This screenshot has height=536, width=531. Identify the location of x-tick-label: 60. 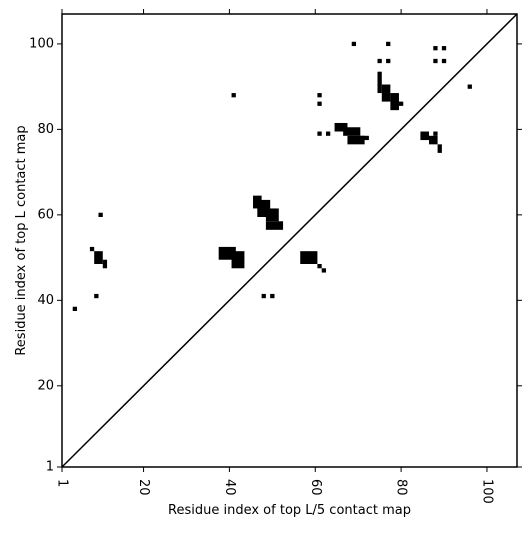
(315, 487).